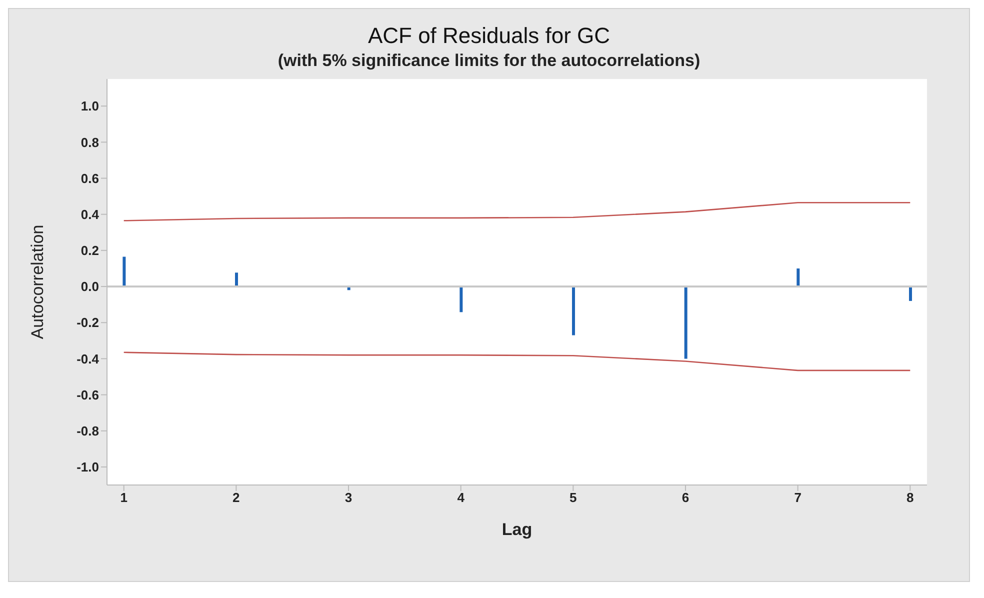 This screenshot has width=984, height=598. What do you see at coordinates (461, 498) in the screenshot?
I see `x-tick-label: 4` at bounding box center [461, 498].